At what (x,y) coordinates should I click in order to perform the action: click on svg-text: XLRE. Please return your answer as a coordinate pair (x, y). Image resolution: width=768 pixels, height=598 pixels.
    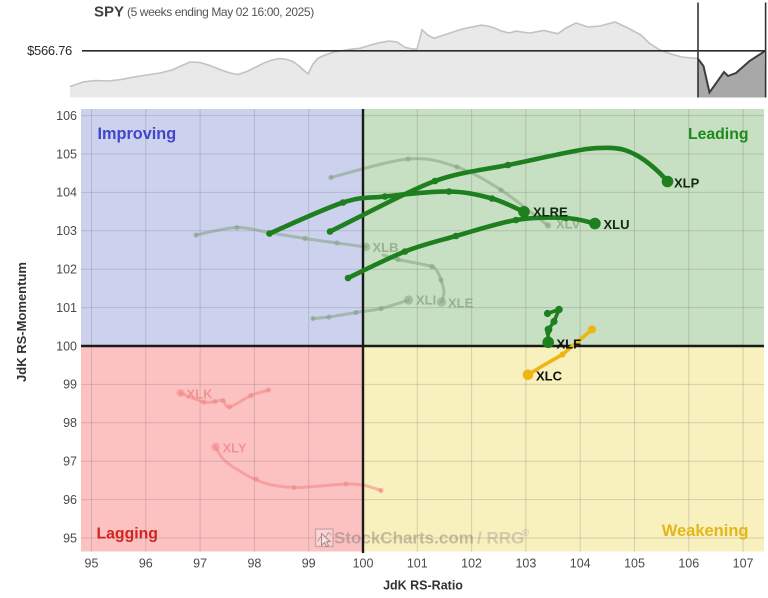
    Looking at the image, I should click on (550, 212).